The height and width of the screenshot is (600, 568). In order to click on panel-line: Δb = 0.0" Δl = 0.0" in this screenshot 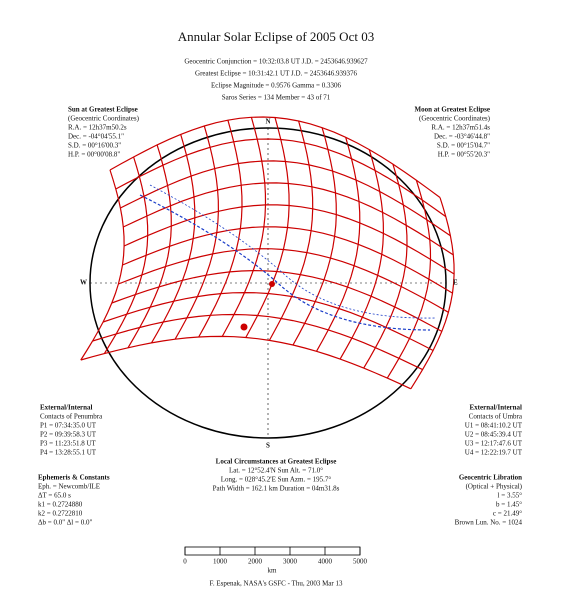, I will do `click(65, 523)`.